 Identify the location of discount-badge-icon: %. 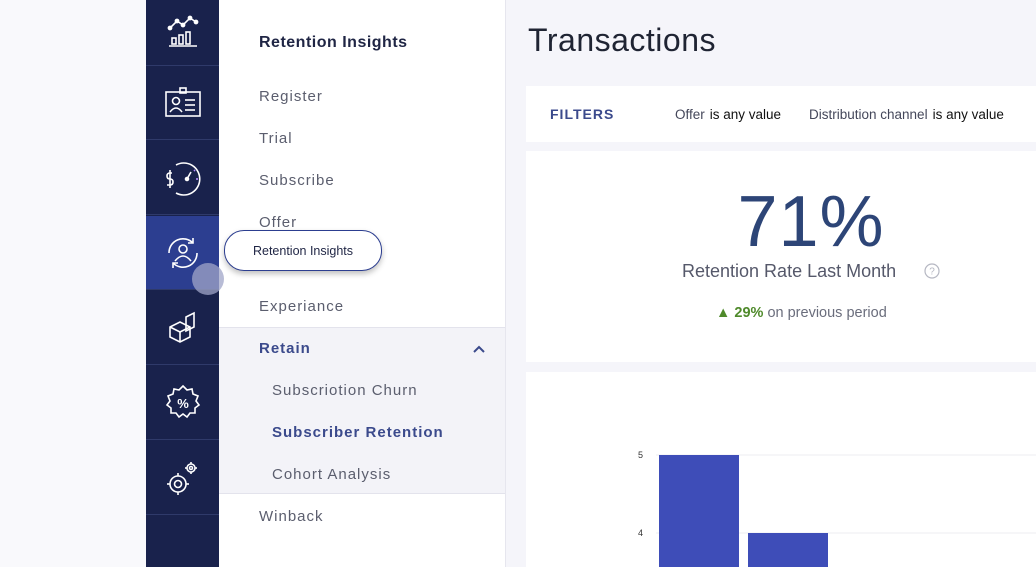
(182, 401).